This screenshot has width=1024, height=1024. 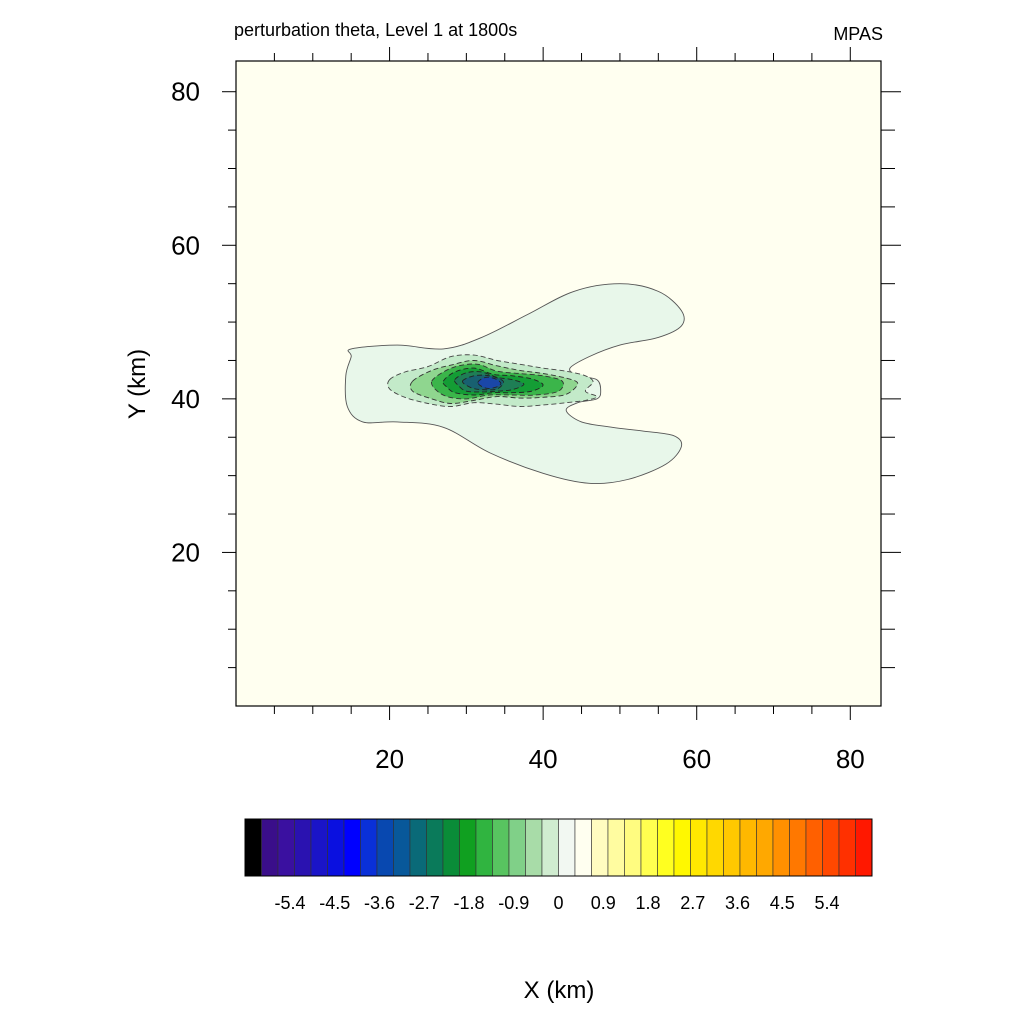 I want to click on x-tick-label: 40, so click(x=543, y=759).